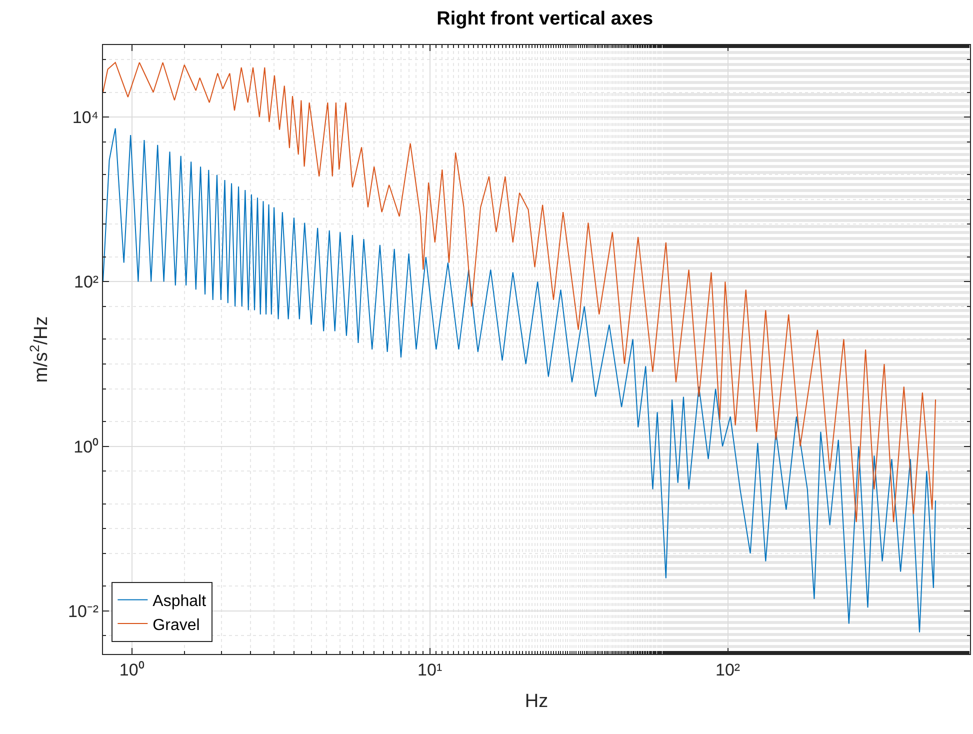 The image size is (973, 734). What do you see at coordinates (86, 446) in the screenshot?
I see `y-tick-label: 10⁰` at bounding box center [86, 446].